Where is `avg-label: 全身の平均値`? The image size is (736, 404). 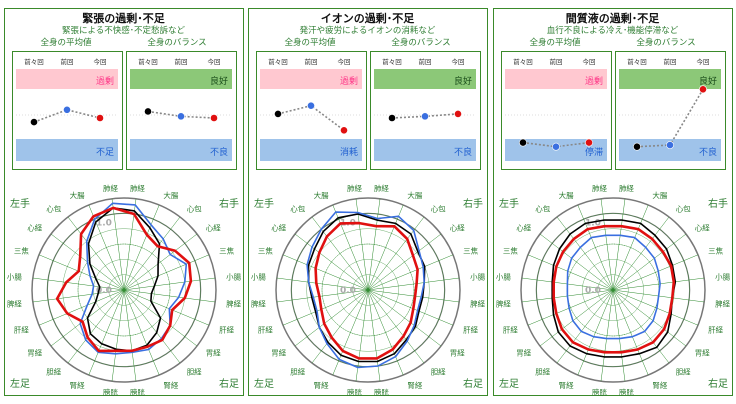 avg-label: 全身の平均値 is located at coordinates (310, 42).